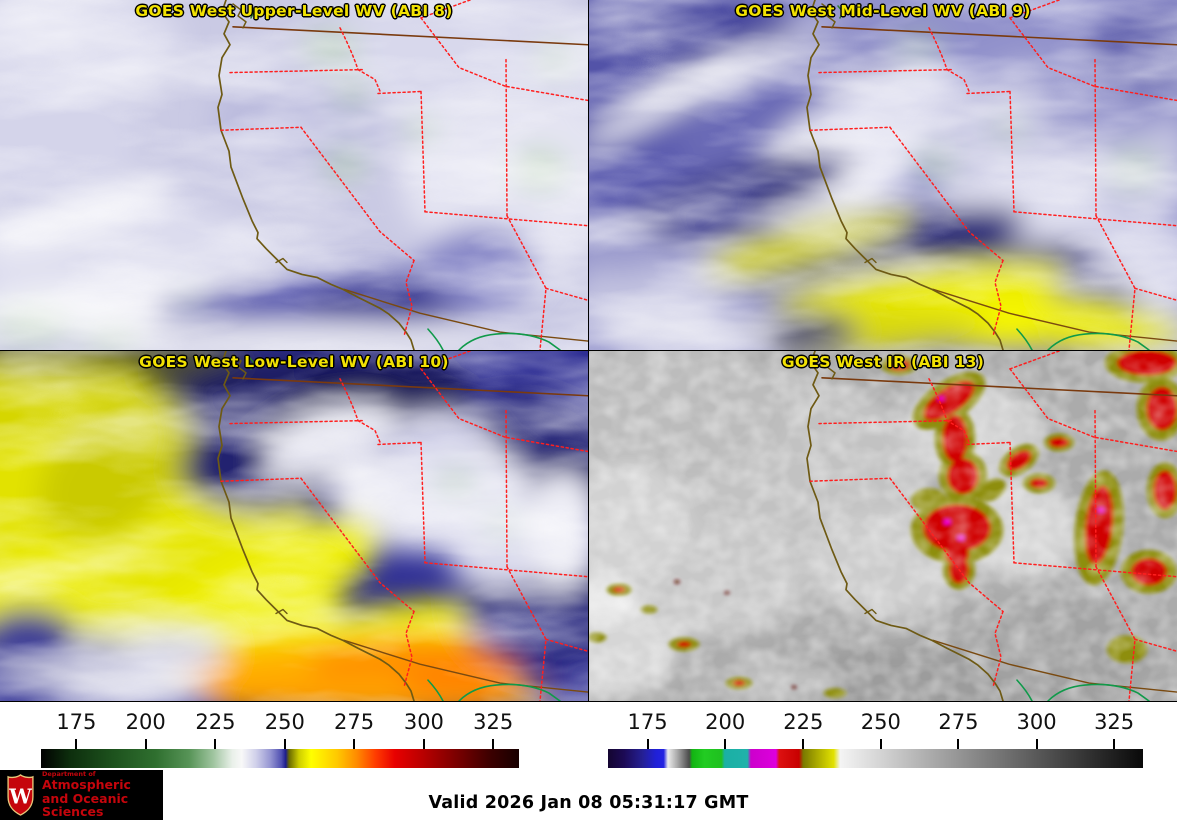  Describe the element at coordinates (883, 362) in the screenshot. I see `panel-title-abi13: GOES West IR (ABI 13)` at that location.